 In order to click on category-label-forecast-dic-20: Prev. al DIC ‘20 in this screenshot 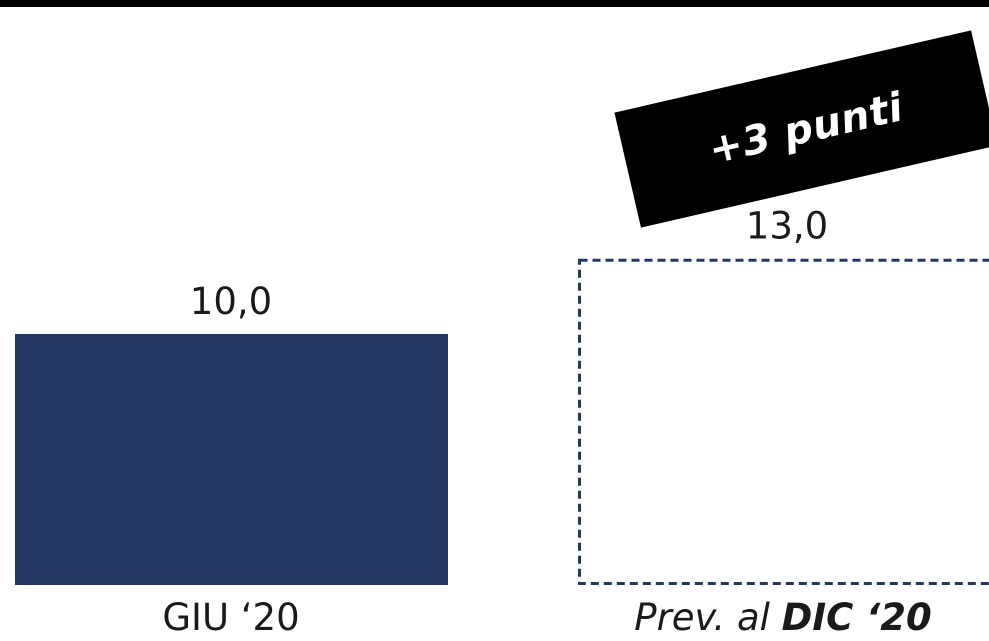, I will do `click(782, 617)`.